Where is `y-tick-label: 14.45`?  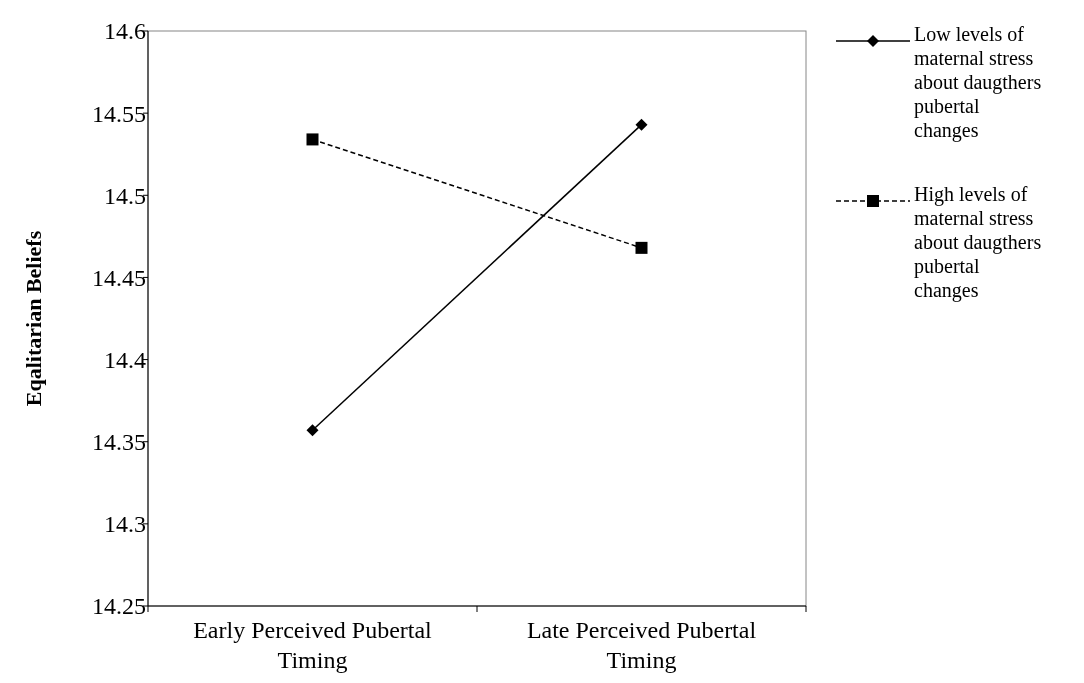
y-tick-label: 14.45 is located at coordinates (119, 277).